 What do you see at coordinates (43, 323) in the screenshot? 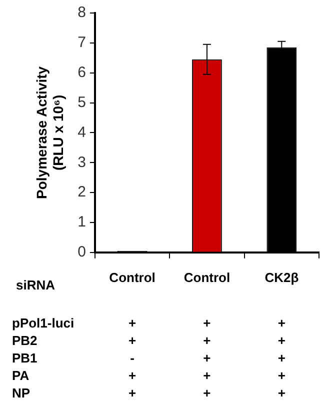
I see `text: pPol1-luci` at bounding box center [43, 323].